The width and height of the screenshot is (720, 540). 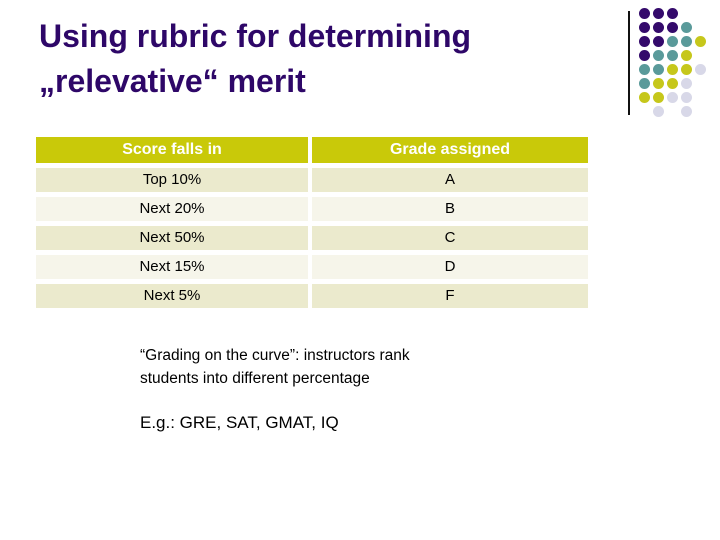 I want to click on table-cell-score: Next 20%, so click(x=172, y=209).